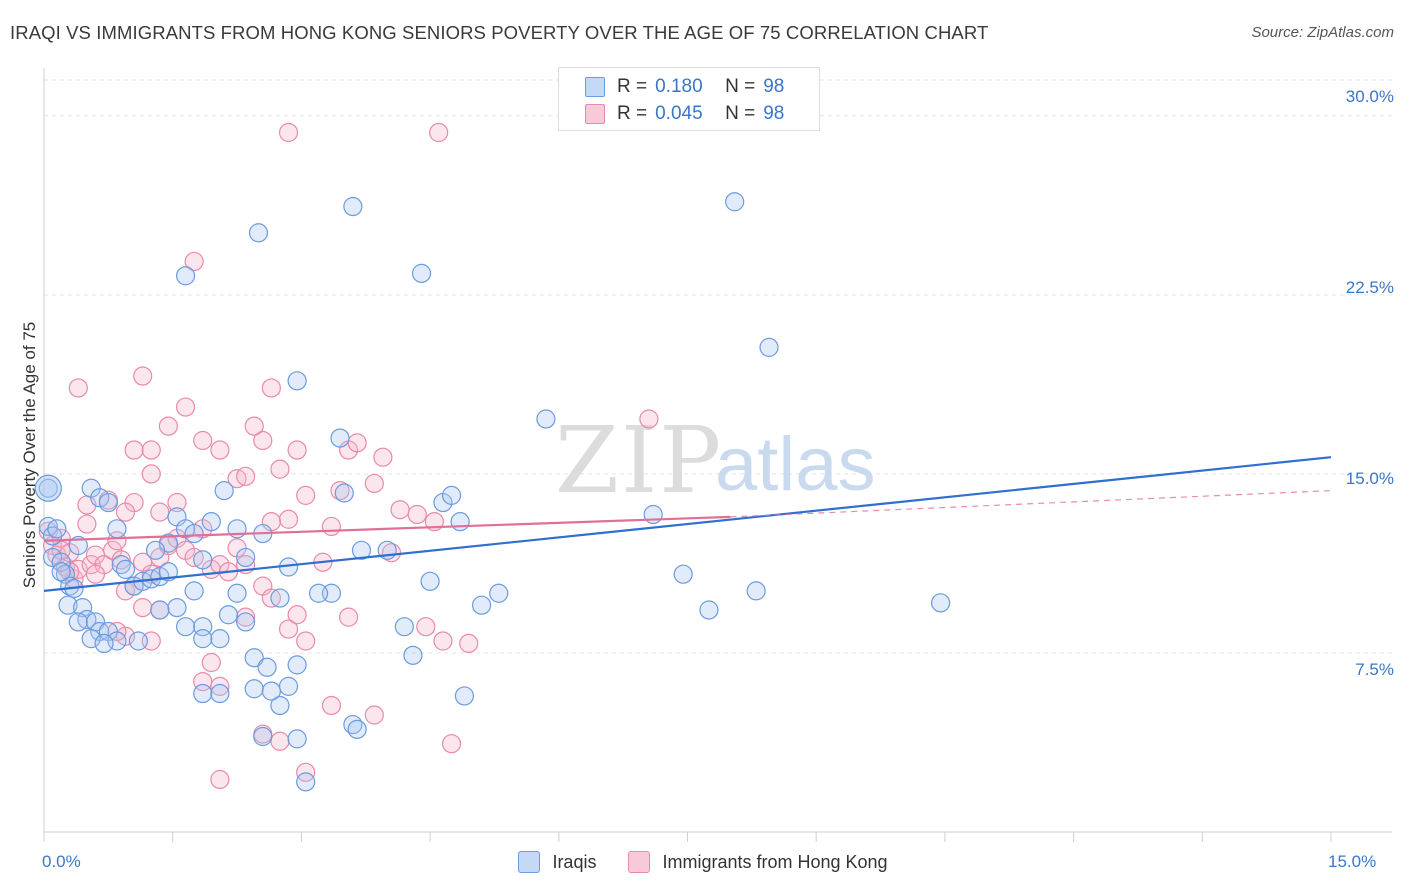 The width and height of the screenshot is (1406, 892). What do you see at coordinates (1352, 861) in the screenshot?
I see `x-tick-label: 15.0%` at bounding box center [1352, 861].